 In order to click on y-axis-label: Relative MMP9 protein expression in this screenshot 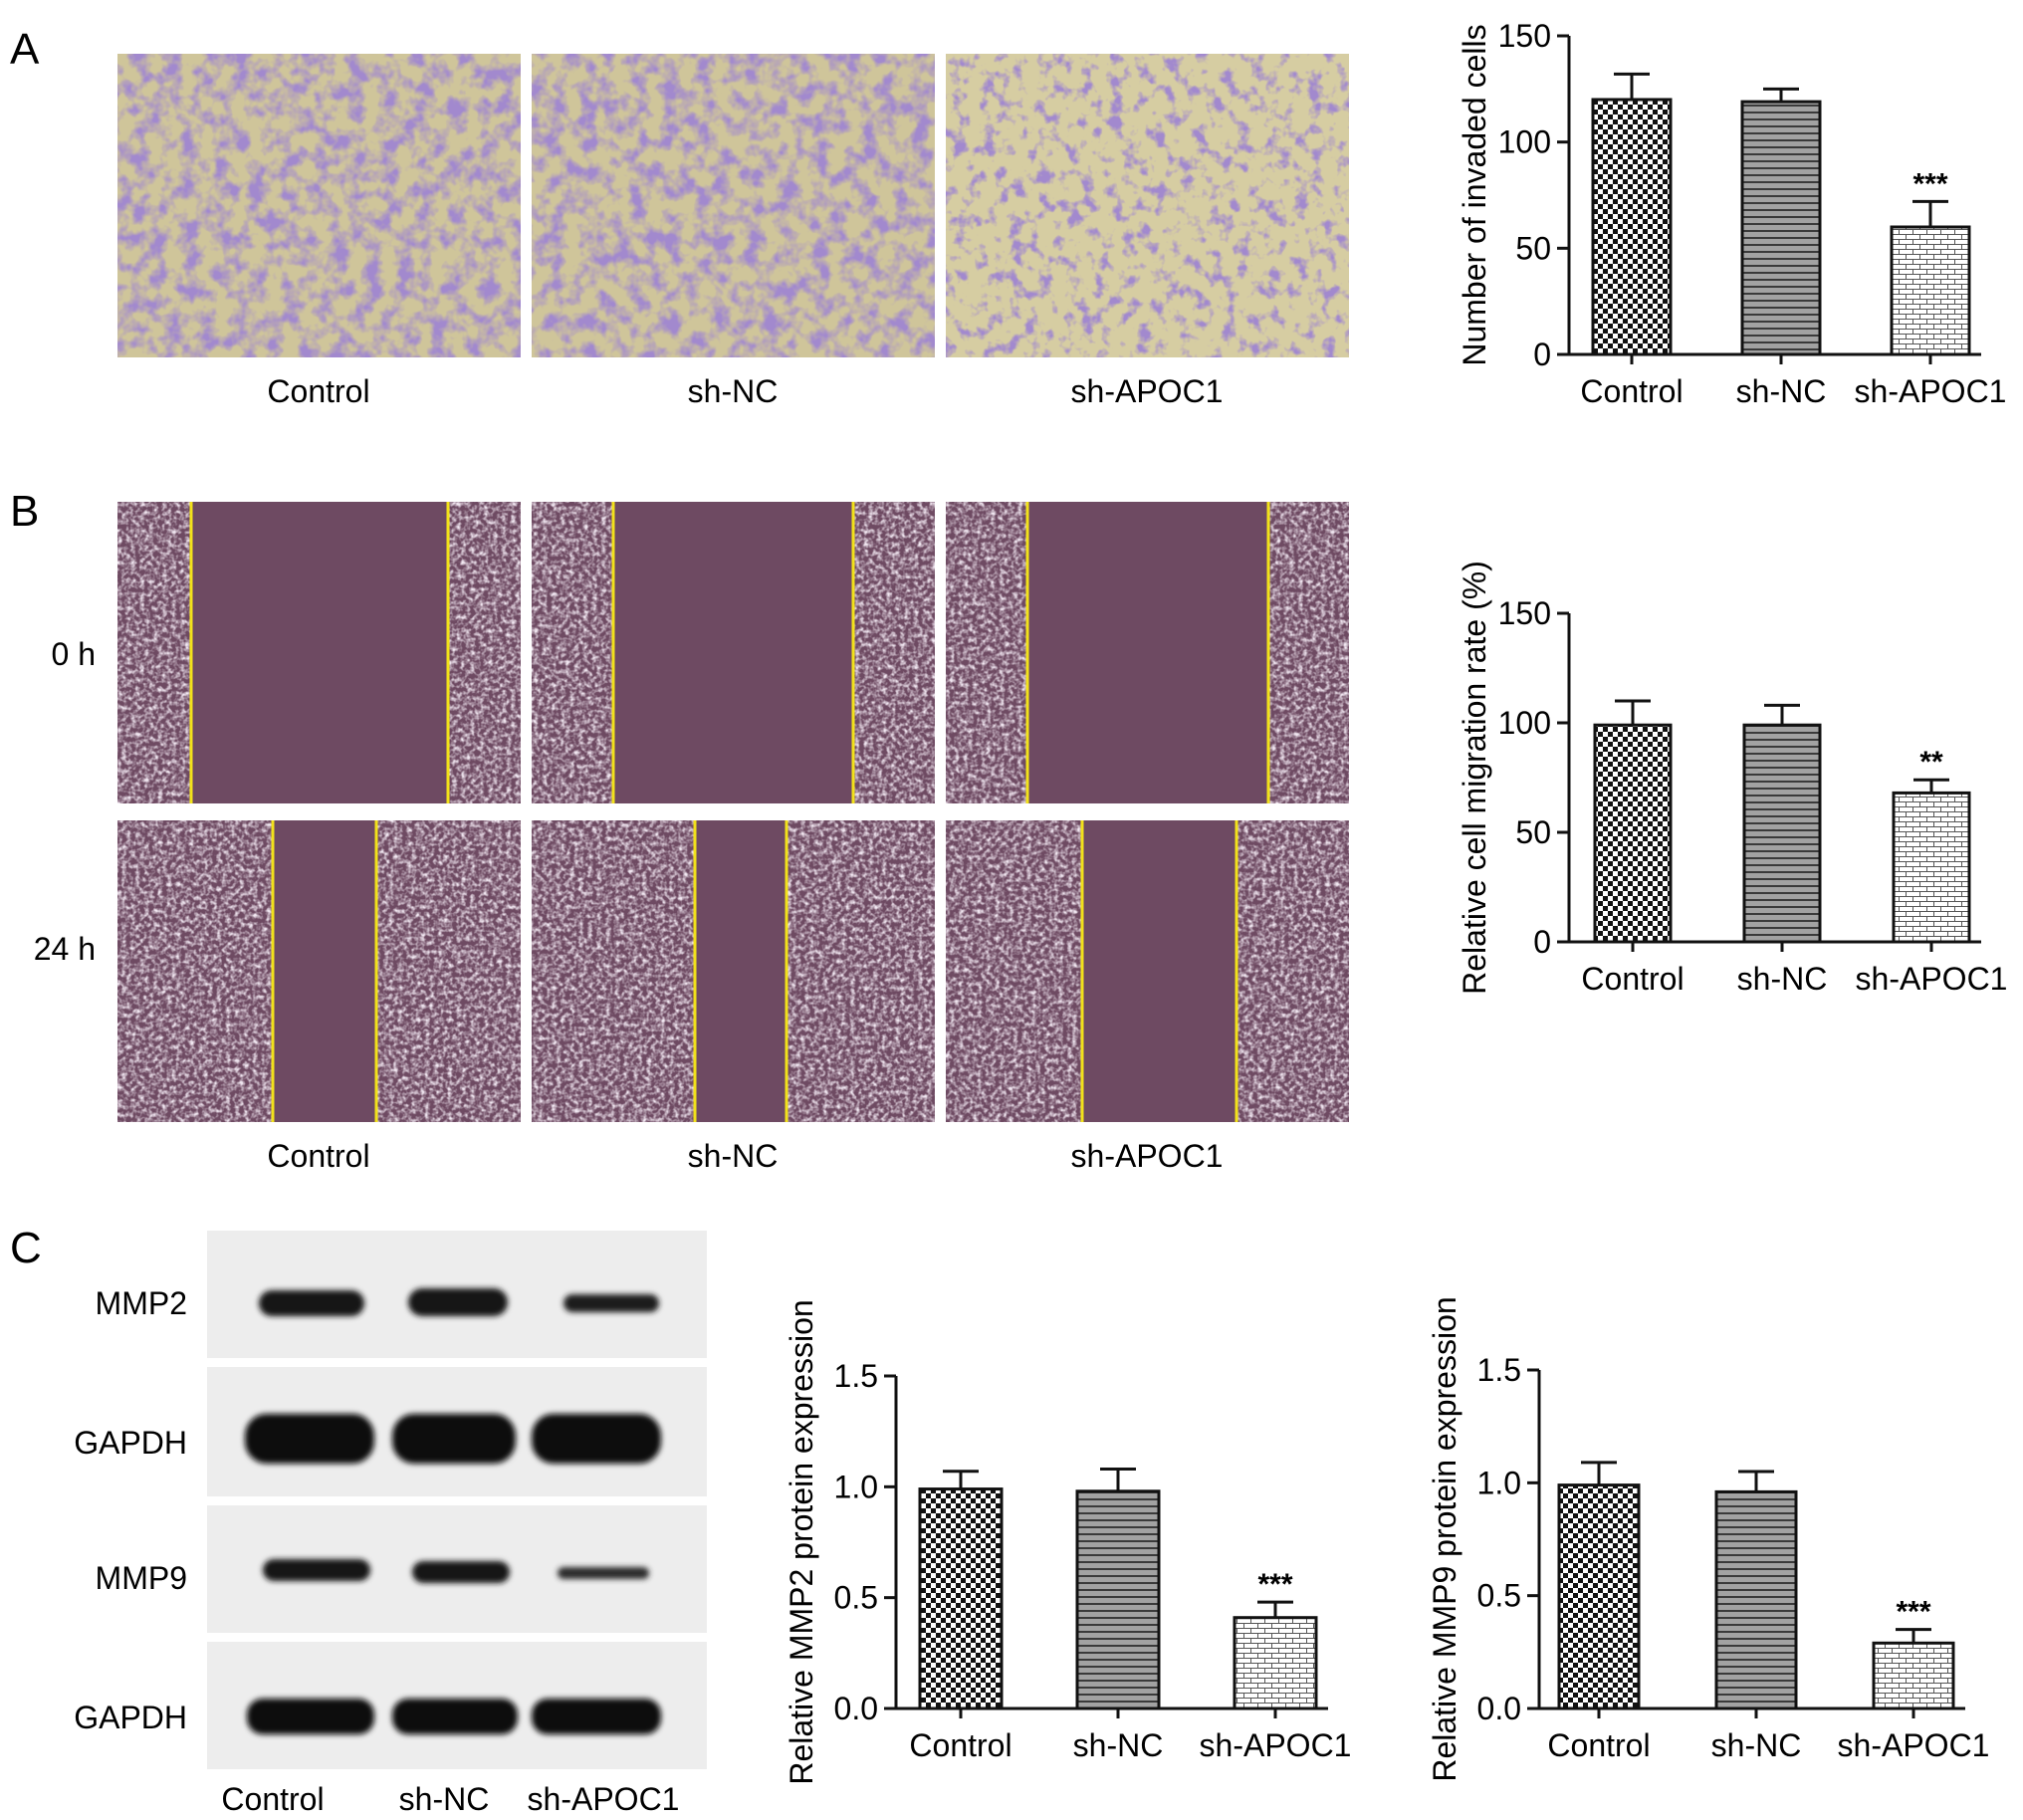, I will do `click(1444, 1538)`.